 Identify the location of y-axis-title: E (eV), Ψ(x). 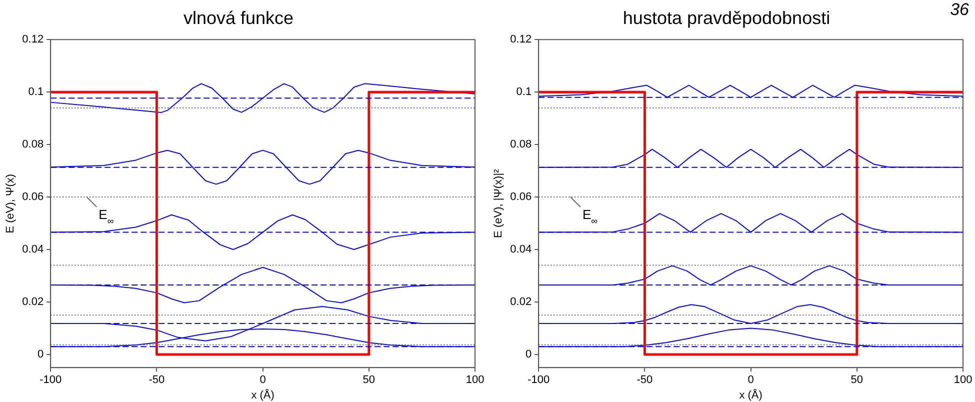
(10, 204).